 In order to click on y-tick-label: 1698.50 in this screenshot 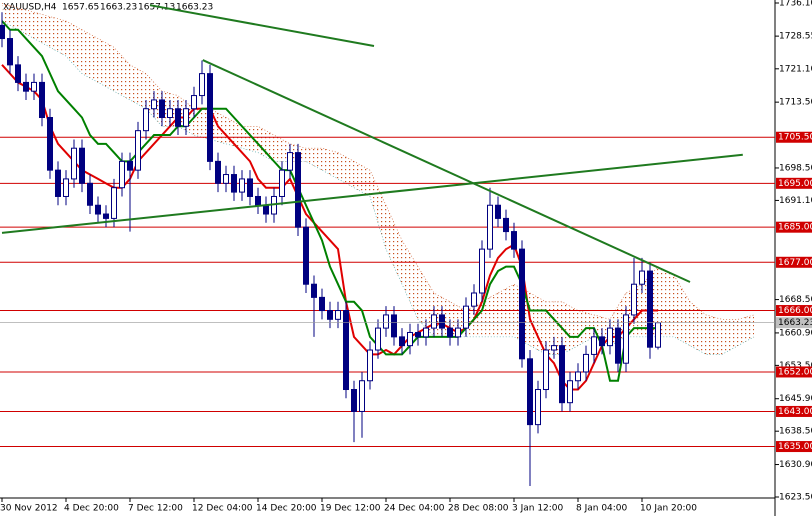, I will do `click(795, 168)`.